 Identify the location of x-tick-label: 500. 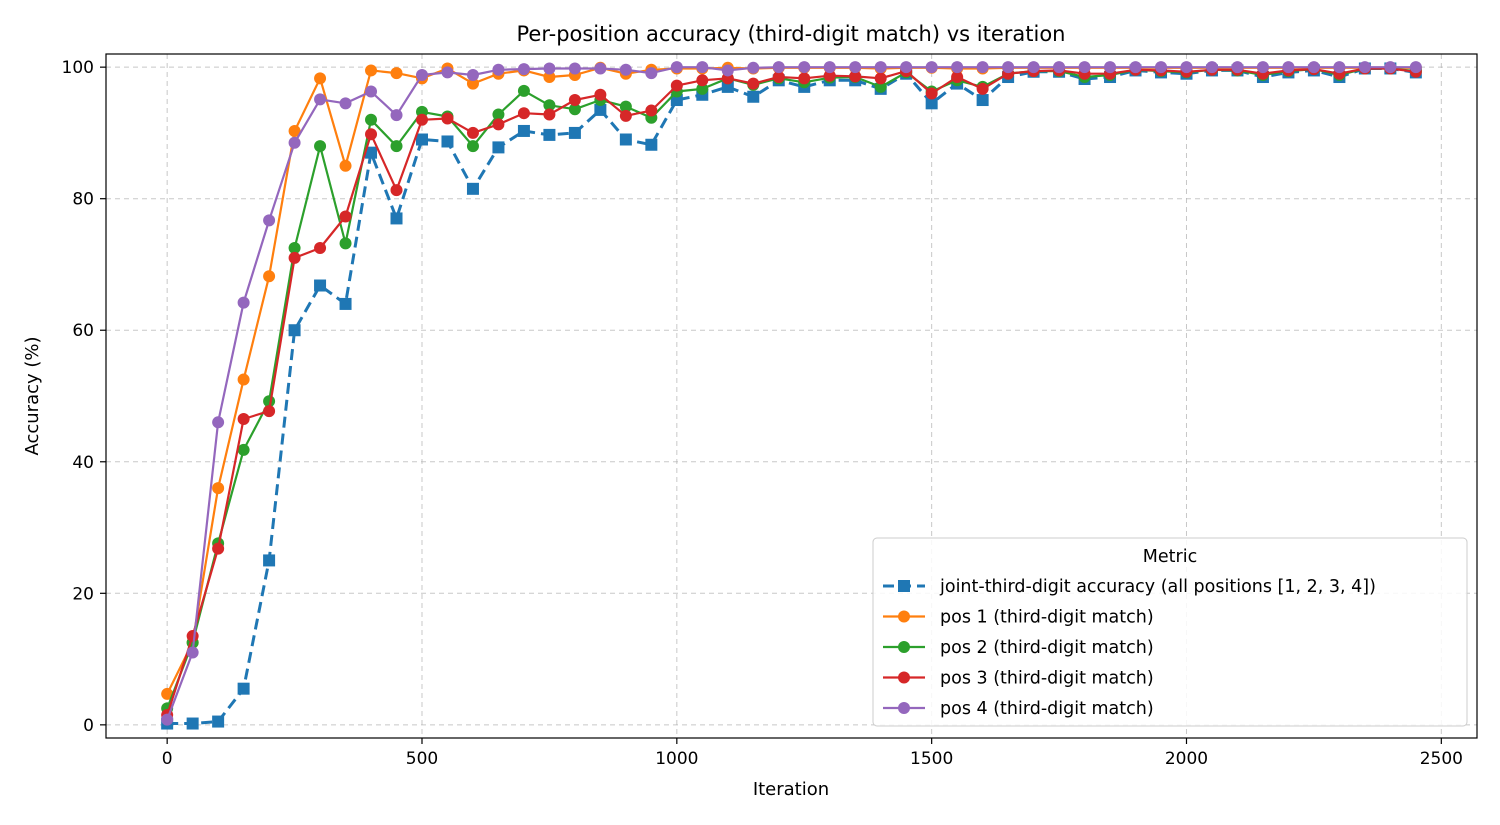
(422, 759).